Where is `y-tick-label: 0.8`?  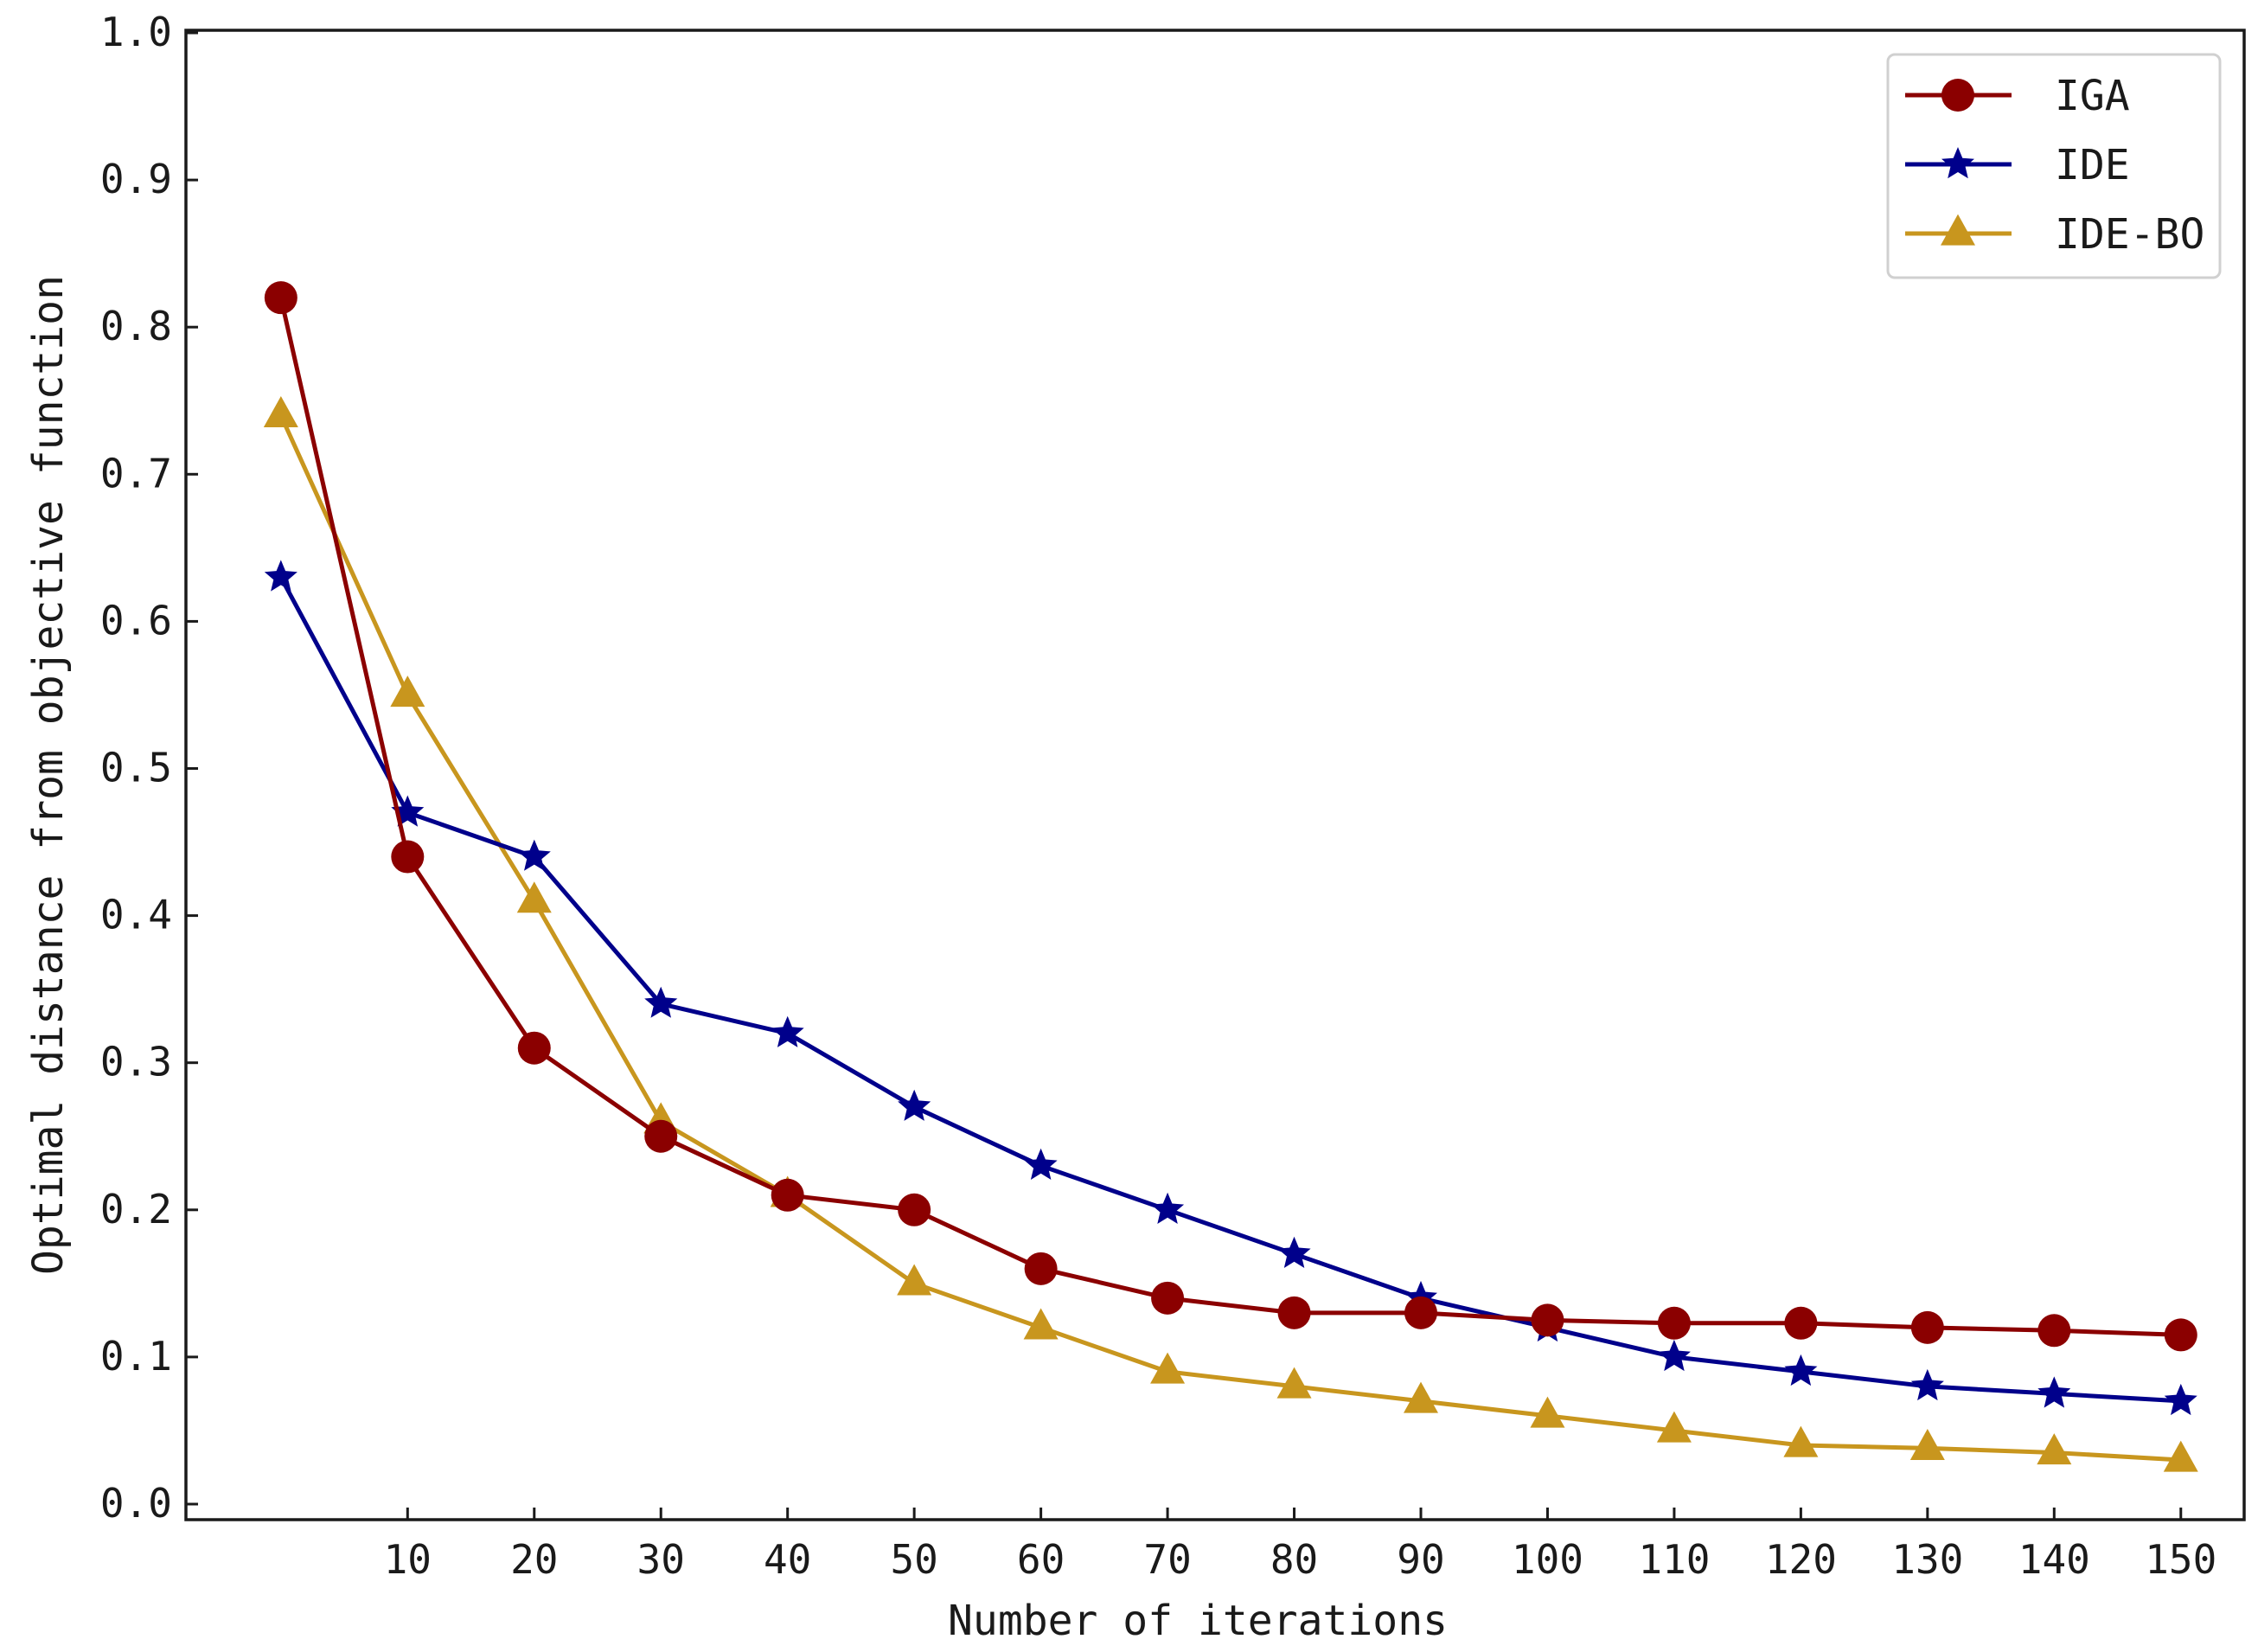
y-tick-label: 0.8 is located at coordinates (136, 326).